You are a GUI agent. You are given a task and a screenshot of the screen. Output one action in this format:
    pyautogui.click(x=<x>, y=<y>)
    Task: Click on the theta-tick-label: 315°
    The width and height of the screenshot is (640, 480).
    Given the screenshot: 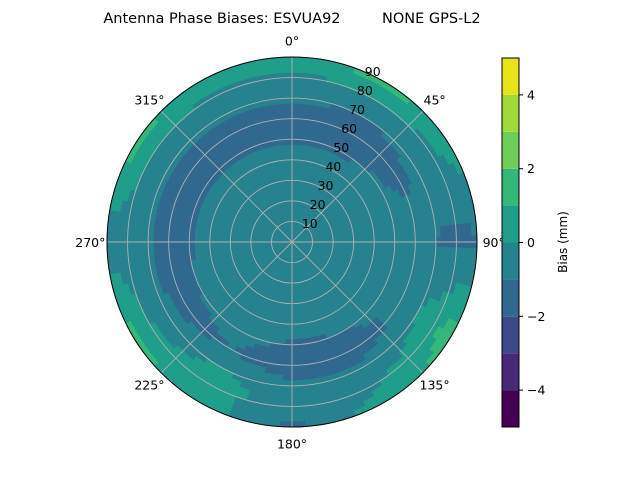 What is the action you would take?
    pyautogui.click(x=149, y=99)
    